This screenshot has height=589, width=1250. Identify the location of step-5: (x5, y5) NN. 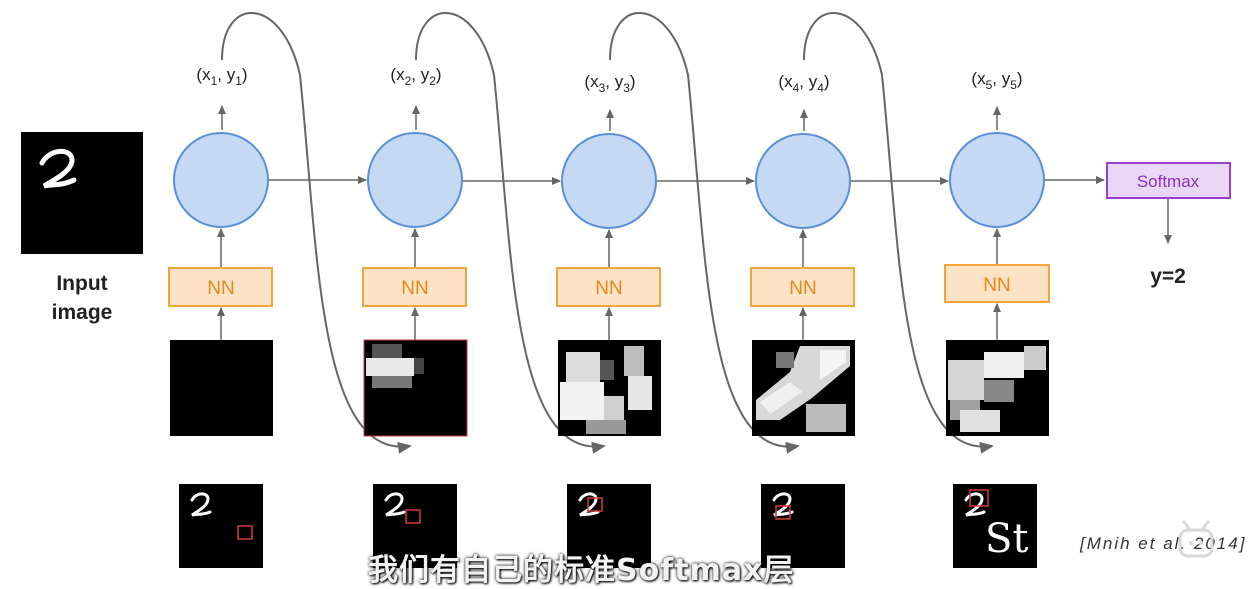
(997, 318).